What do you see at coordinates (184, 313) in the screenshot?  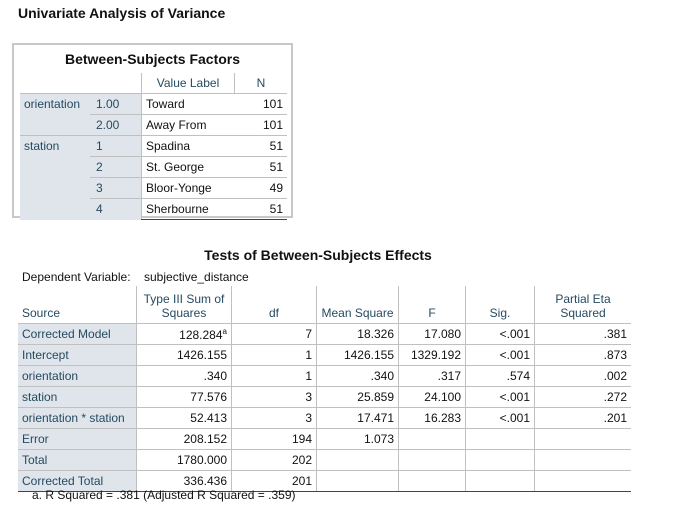 I see `ss-header-line2: Squares` at bounding box center [184, 313].